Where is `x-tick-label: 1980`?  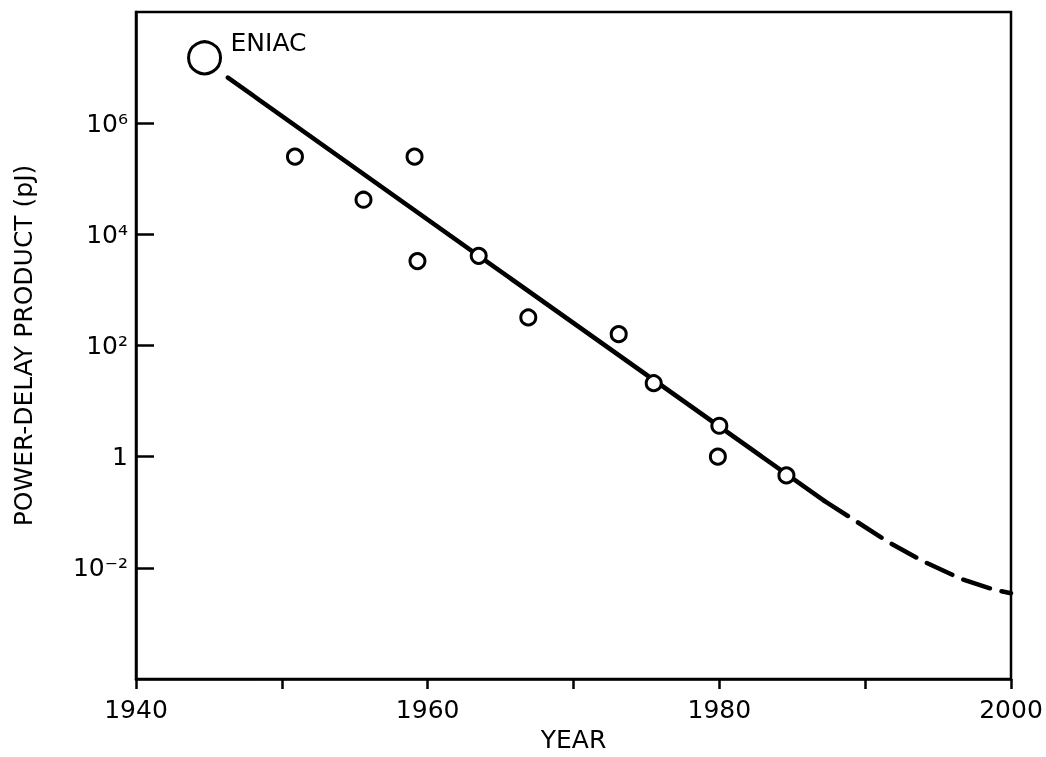 x-tick-label: 1980 is located at coordinates (719, 709).